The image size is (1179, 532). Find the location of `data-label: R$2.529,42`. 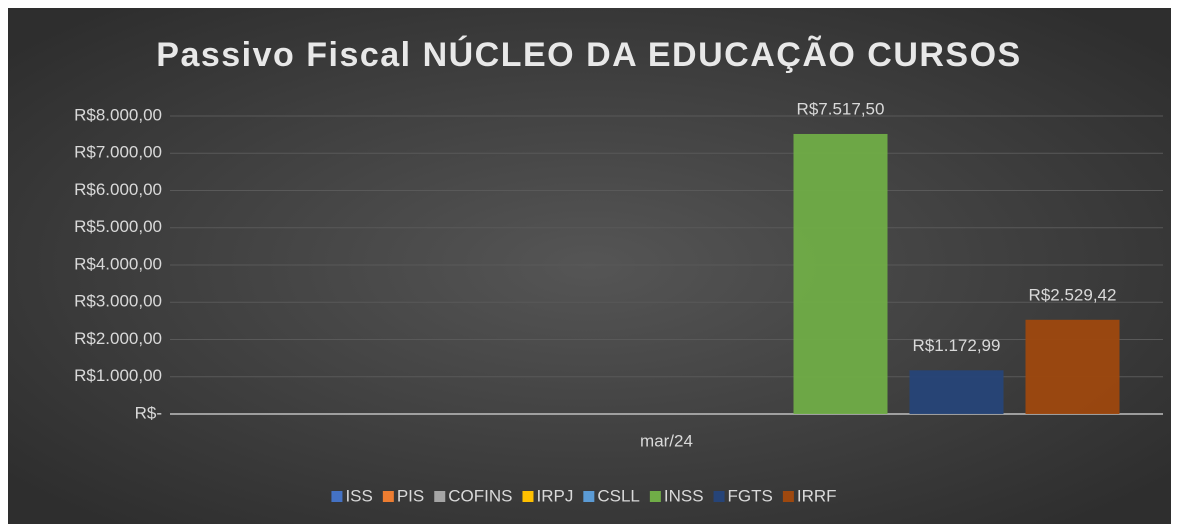

data-label: R$2.529,42 is located at coordinates (1073, 294).